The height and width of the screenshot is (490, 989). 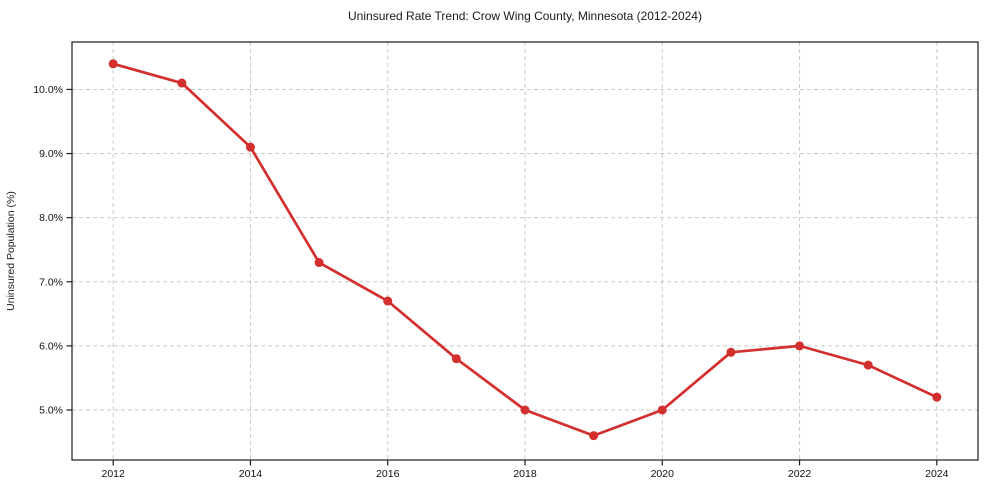 What do you see at coordinates (525, 474) in the screenshot?
I see `x-tick-label: 2018` at bounding box center [525, 474].